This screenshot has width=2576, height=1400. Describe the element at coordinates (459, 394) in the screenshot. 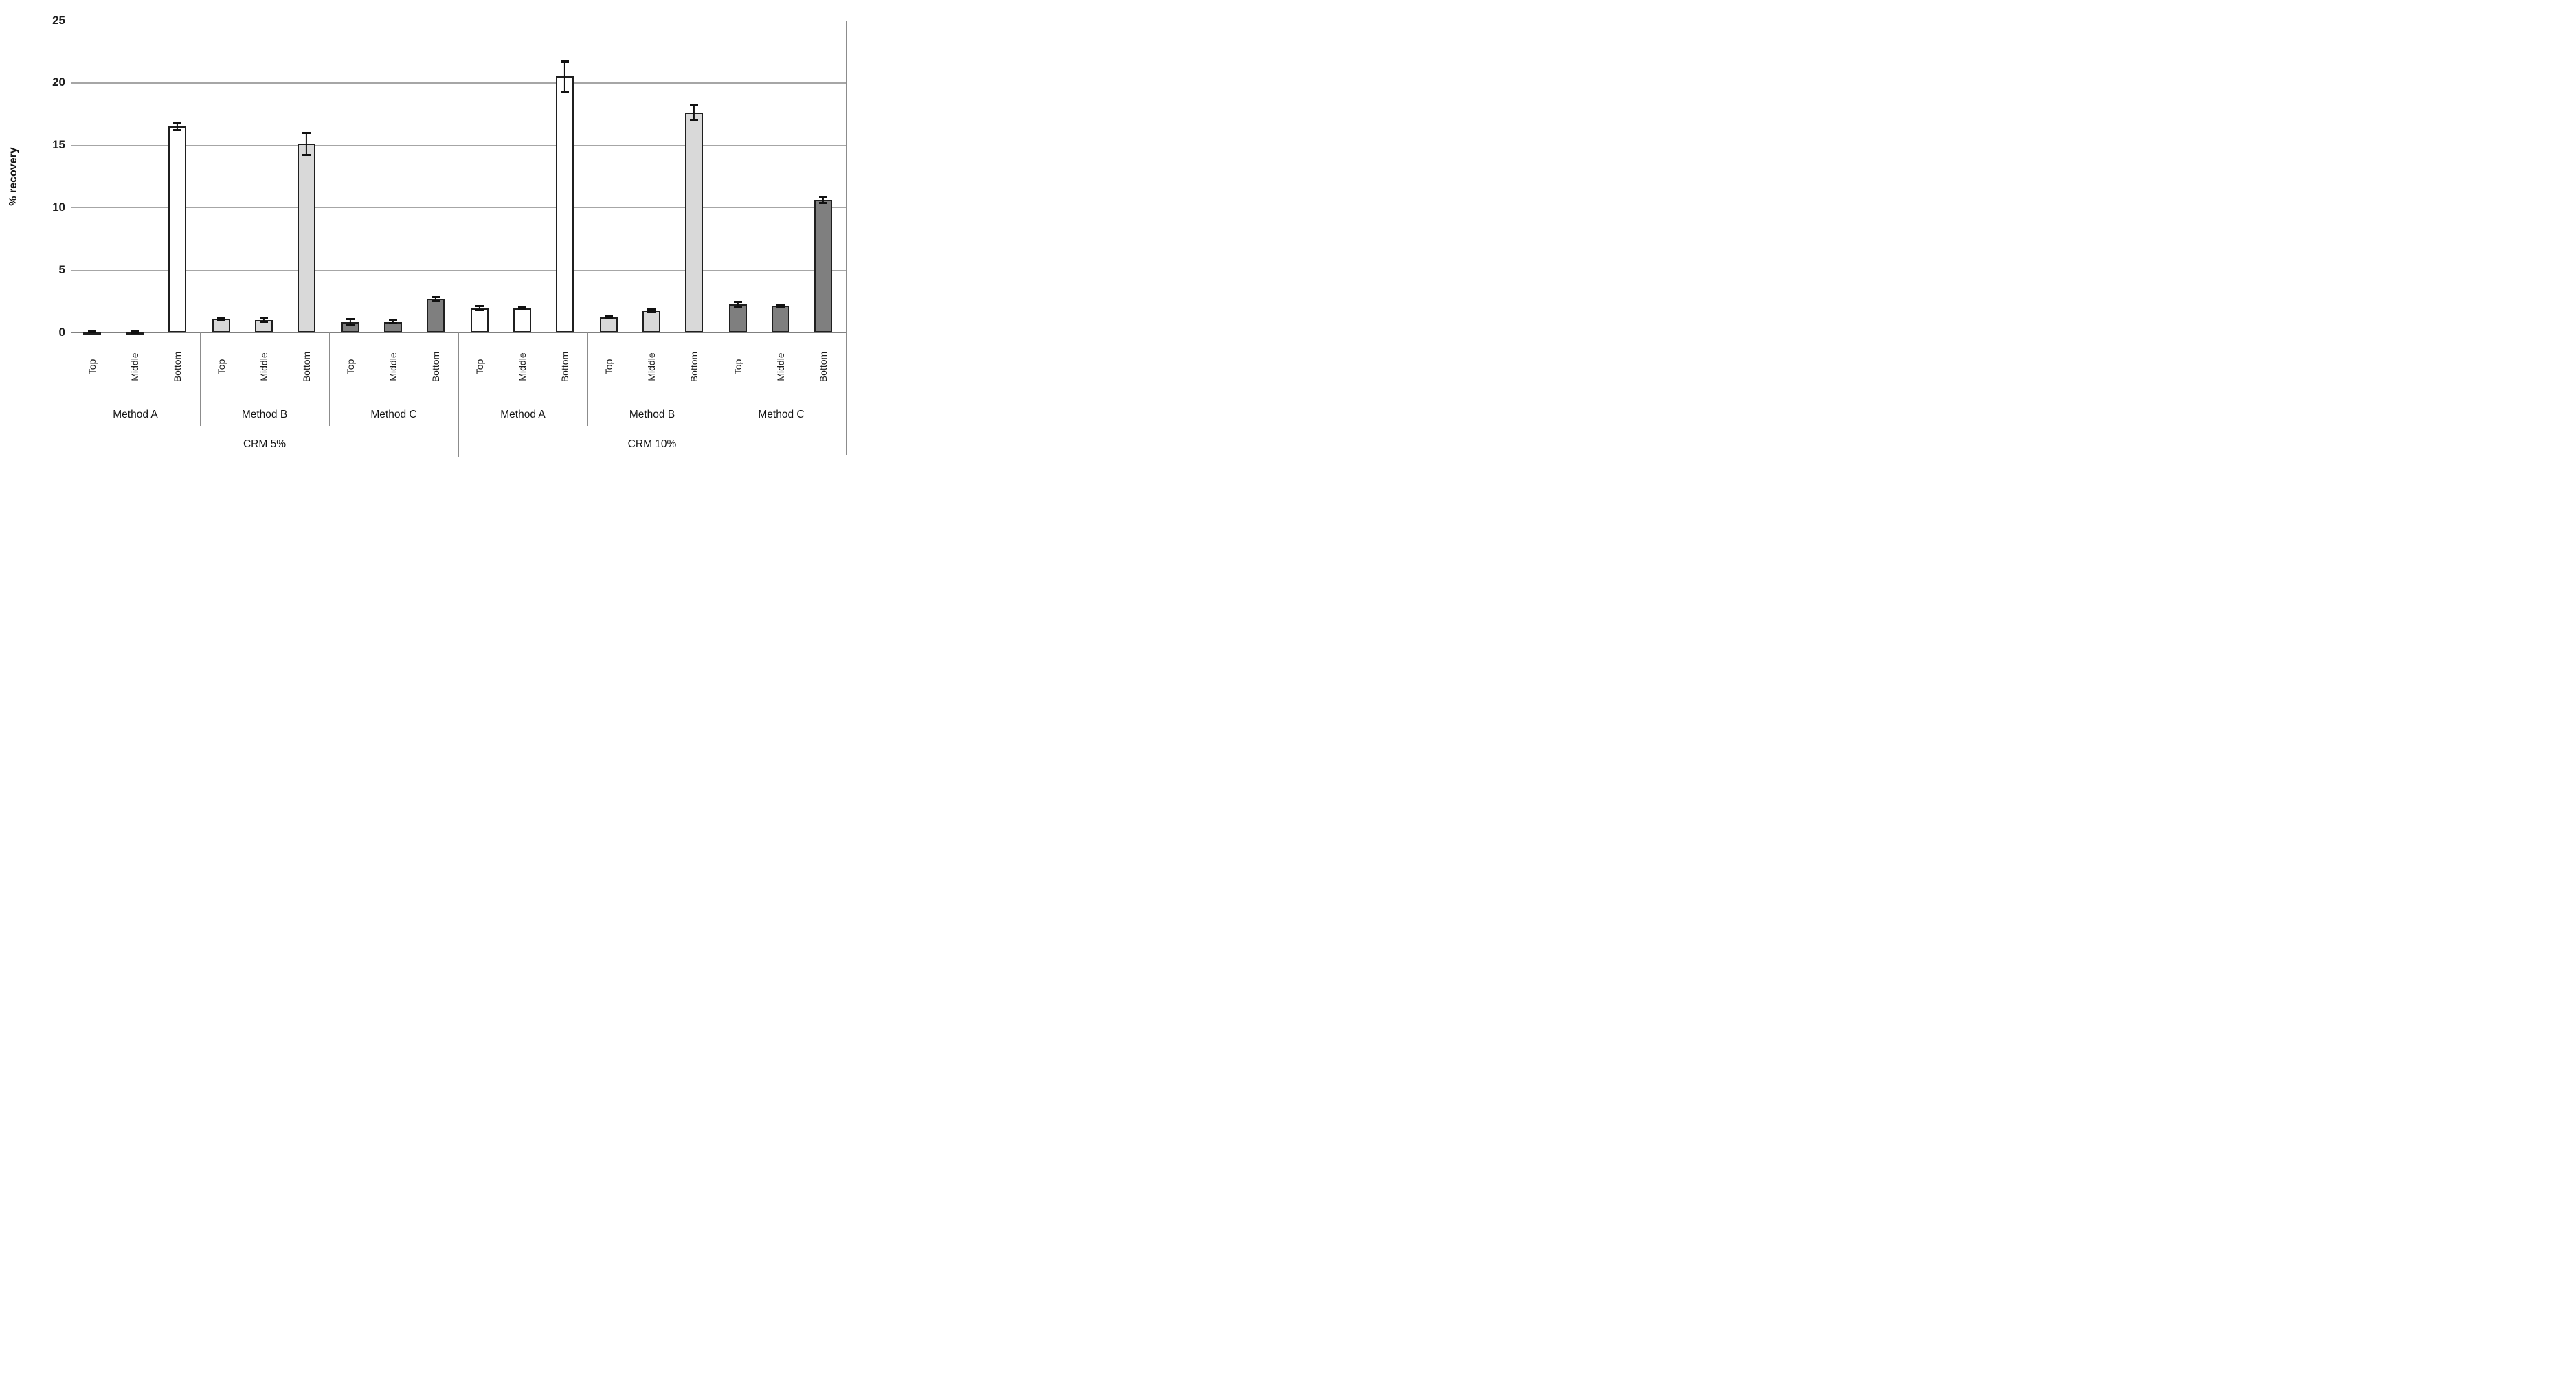

I see `crm-separator` at that location.